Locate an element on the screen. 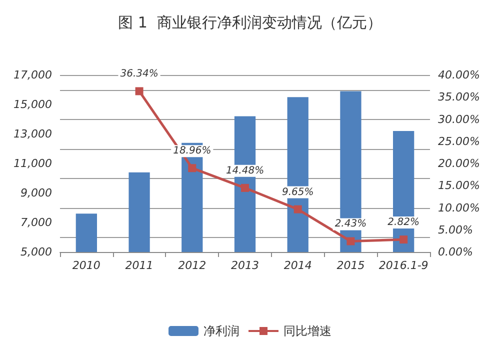 This screenshot has height=362, width=500. y-tick-label: 11,000 is located at coordinates (33, 163).